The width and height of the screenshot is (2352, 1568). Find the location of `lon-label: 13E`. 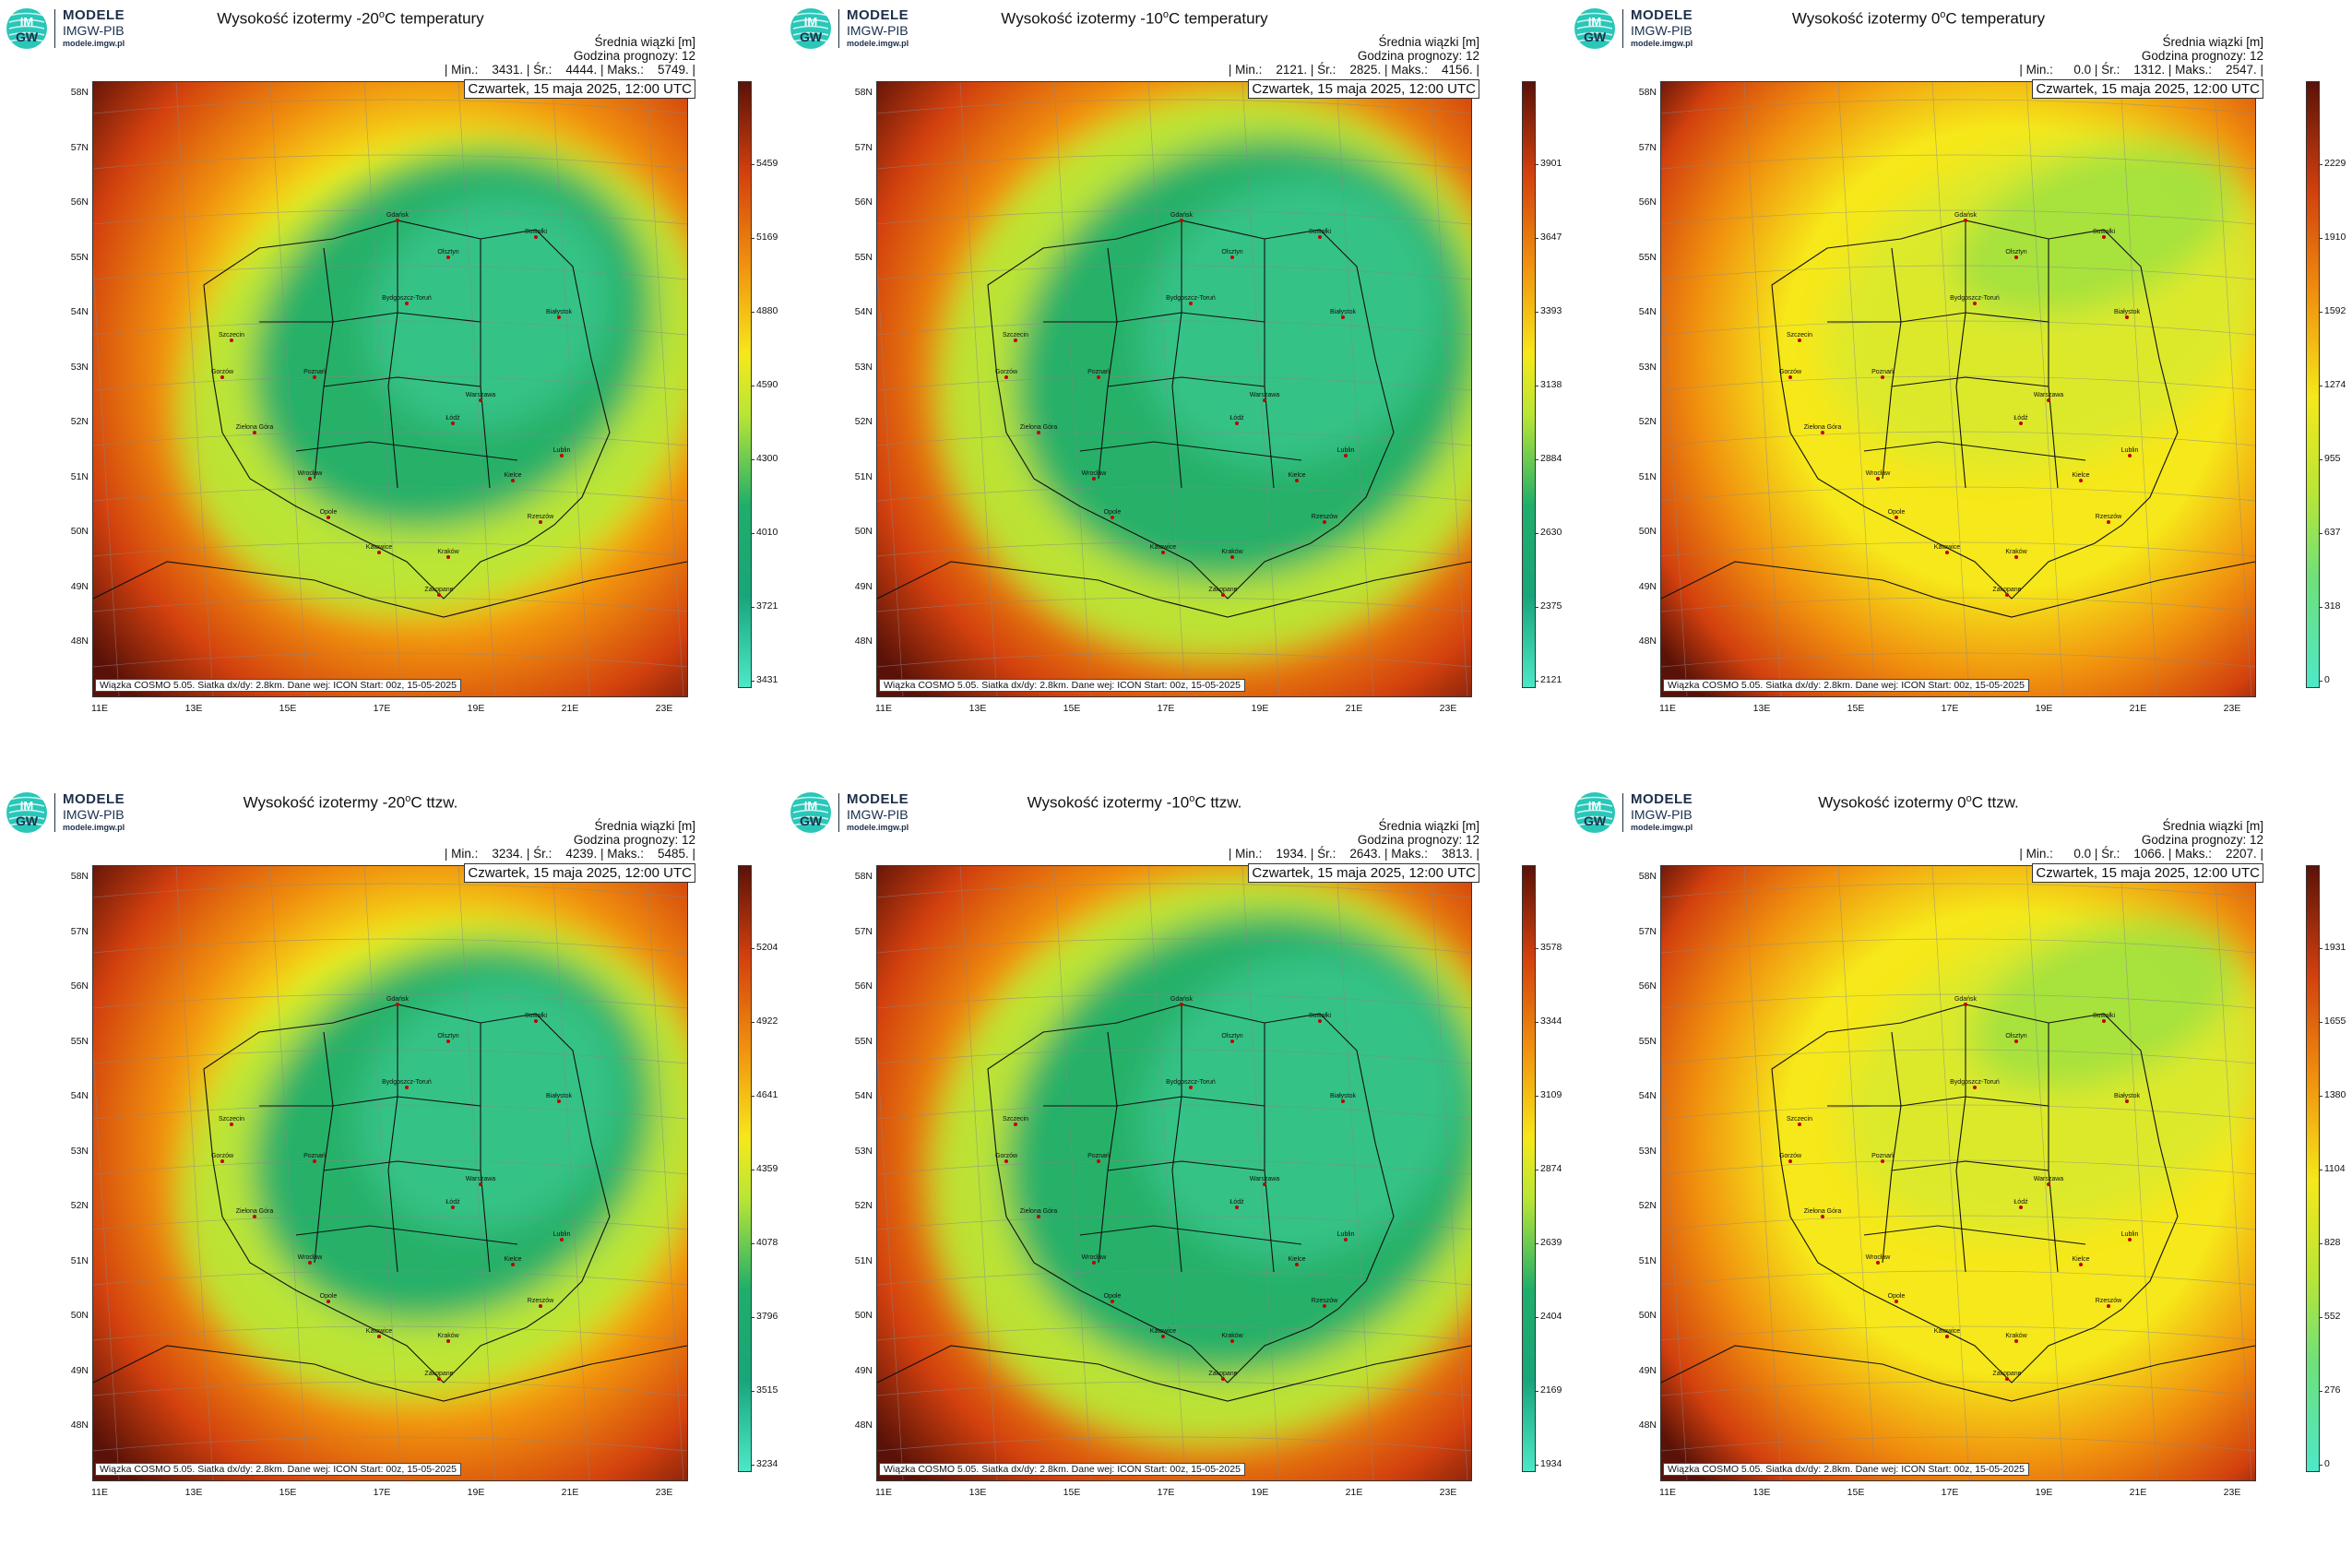

lon-label: 13E is located at coordinates (1761, 1492).